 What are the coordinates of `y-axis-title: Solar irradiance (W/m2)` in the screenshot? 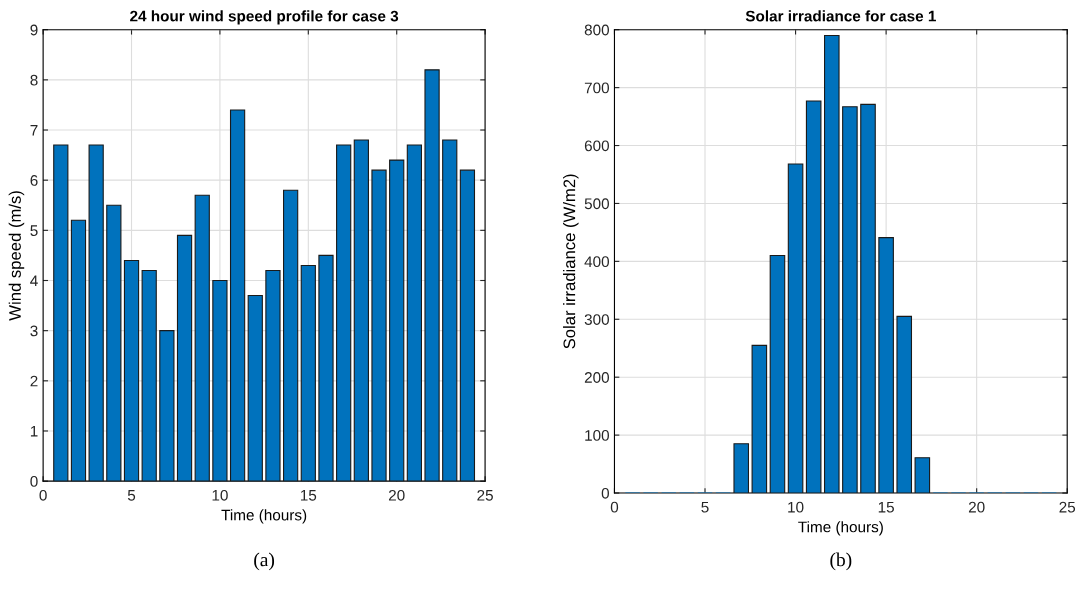 It's located at (571, 261).